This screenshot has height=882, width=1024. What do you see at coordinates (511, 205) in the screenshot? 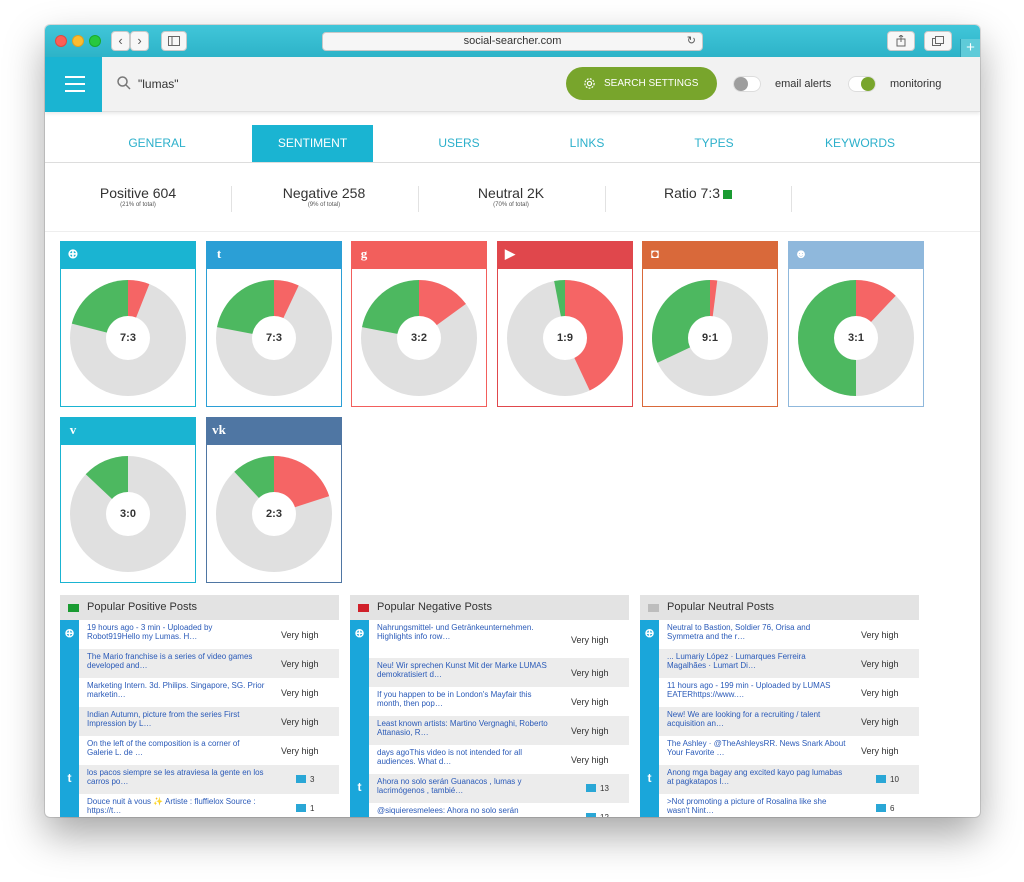
I see `stat-neutral-share: (70% of total)` at bounding box center [511, 205].